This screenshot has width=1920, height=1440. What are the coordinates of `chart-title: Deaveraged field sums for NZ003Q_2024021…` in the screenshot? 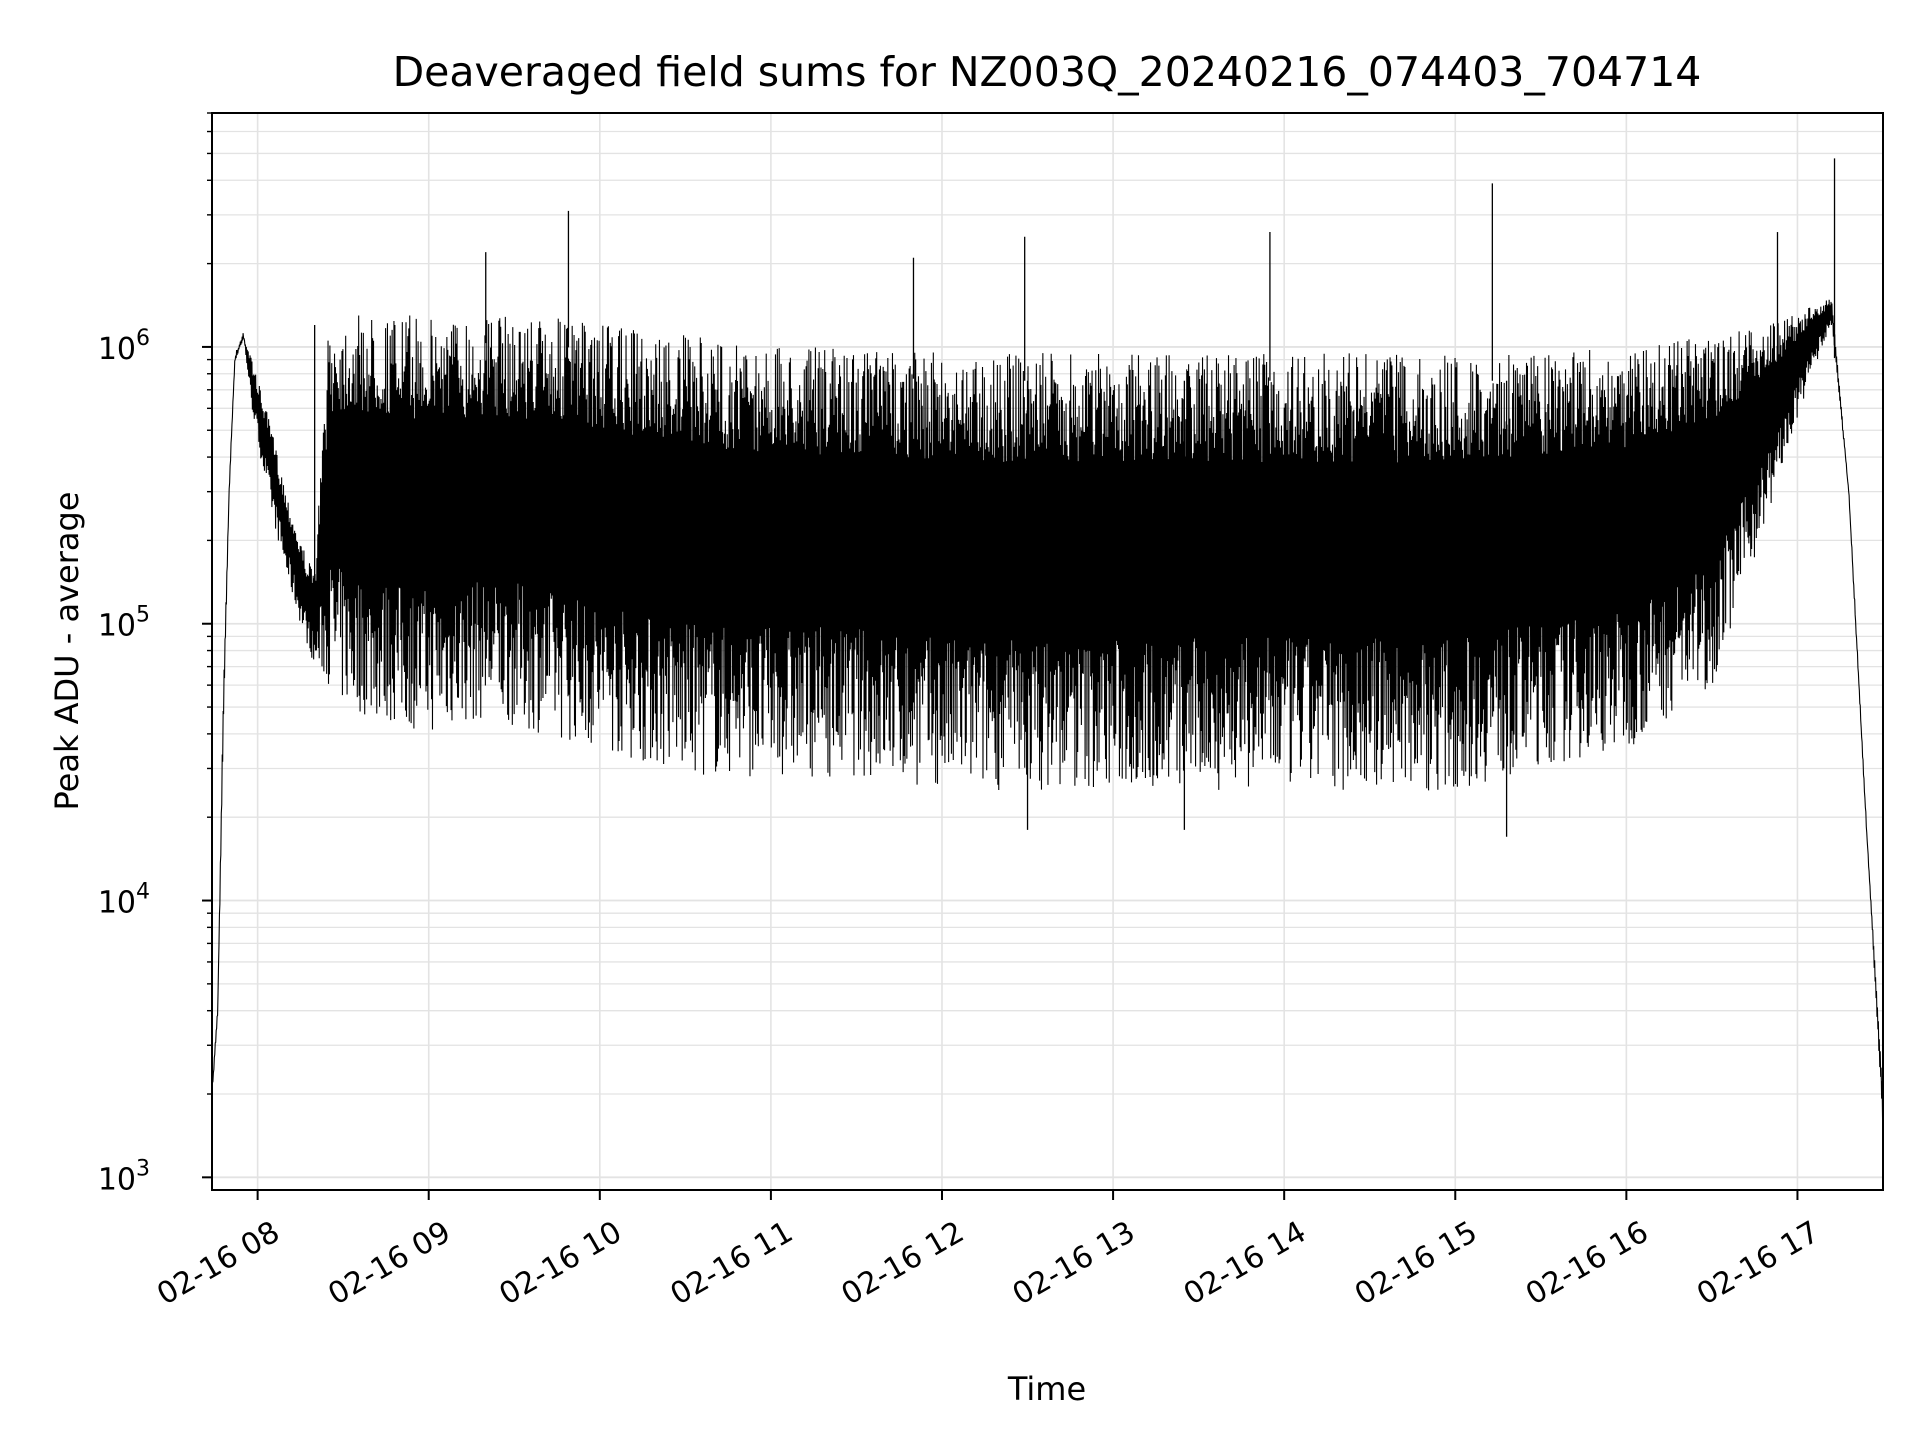 It's located at (1047, 72).